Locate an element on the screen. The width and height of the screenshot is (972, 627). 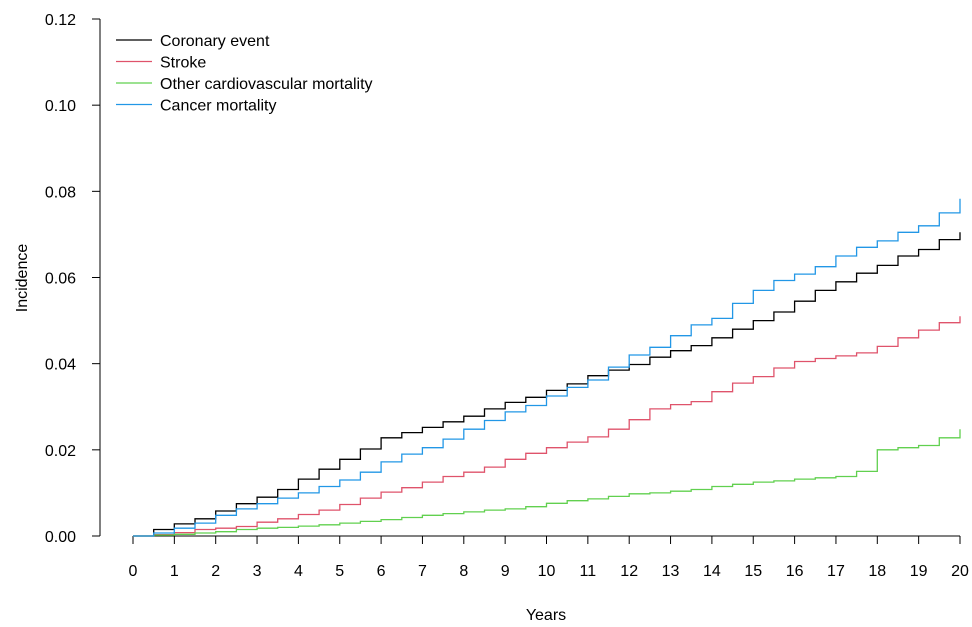
x-tick-label: 11 is located at coordinates (588, 571).